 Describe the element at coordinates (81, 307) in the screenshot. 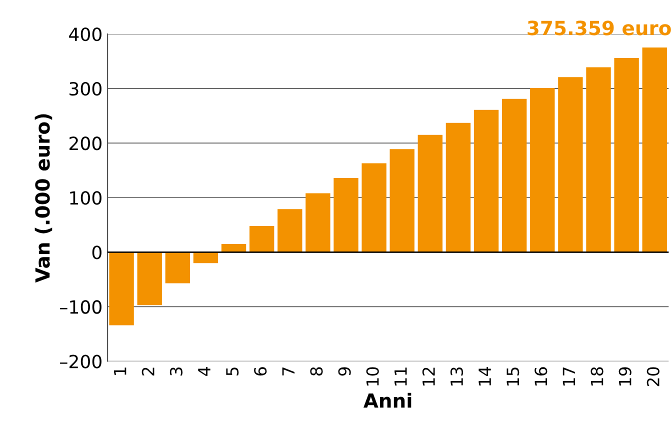

I see `y-tick-label: –100` at that location.